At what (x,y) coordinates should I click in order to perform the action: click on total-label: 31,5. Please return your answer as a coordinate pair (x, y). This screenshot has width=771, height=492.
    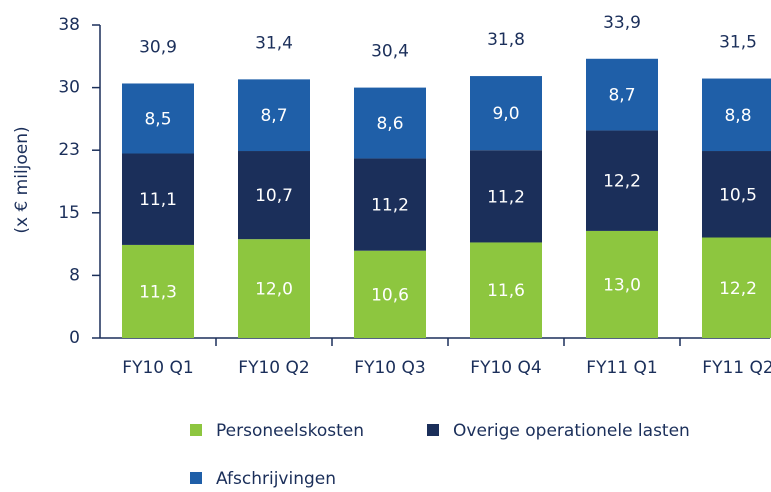
    Looking at the image, I should click on (738, 43).